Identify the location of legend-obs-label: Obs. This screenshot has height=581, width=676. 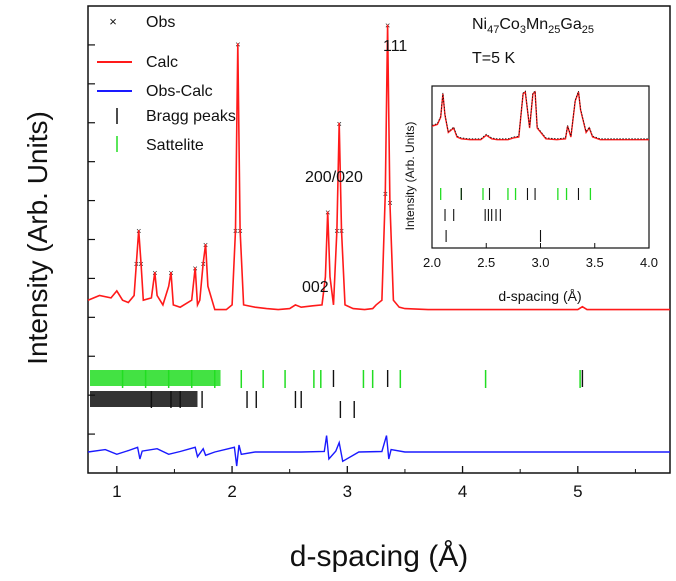
(160, 22).